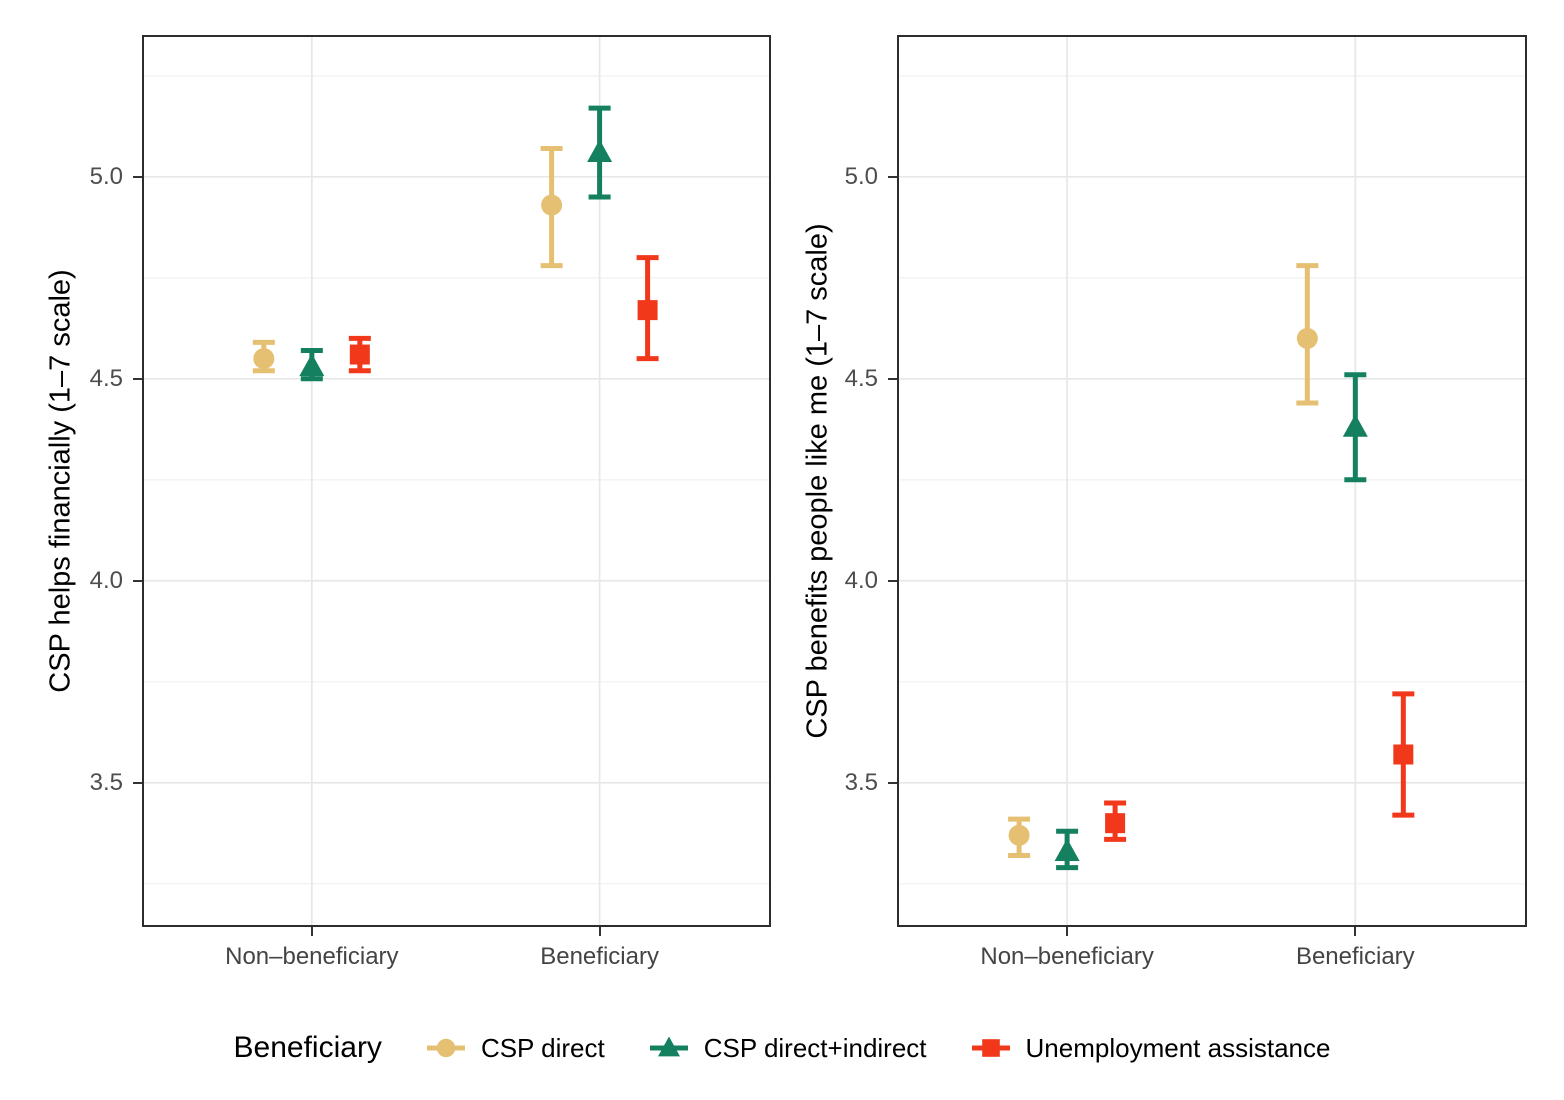 The width and height of the screenshot is (1564, 1100). What do you see at coordinates (60, 481) in the screenshot?
I see `y-axis-title-left: CSP helps financially (1–7 scale)` at bounding box center [60, 481].